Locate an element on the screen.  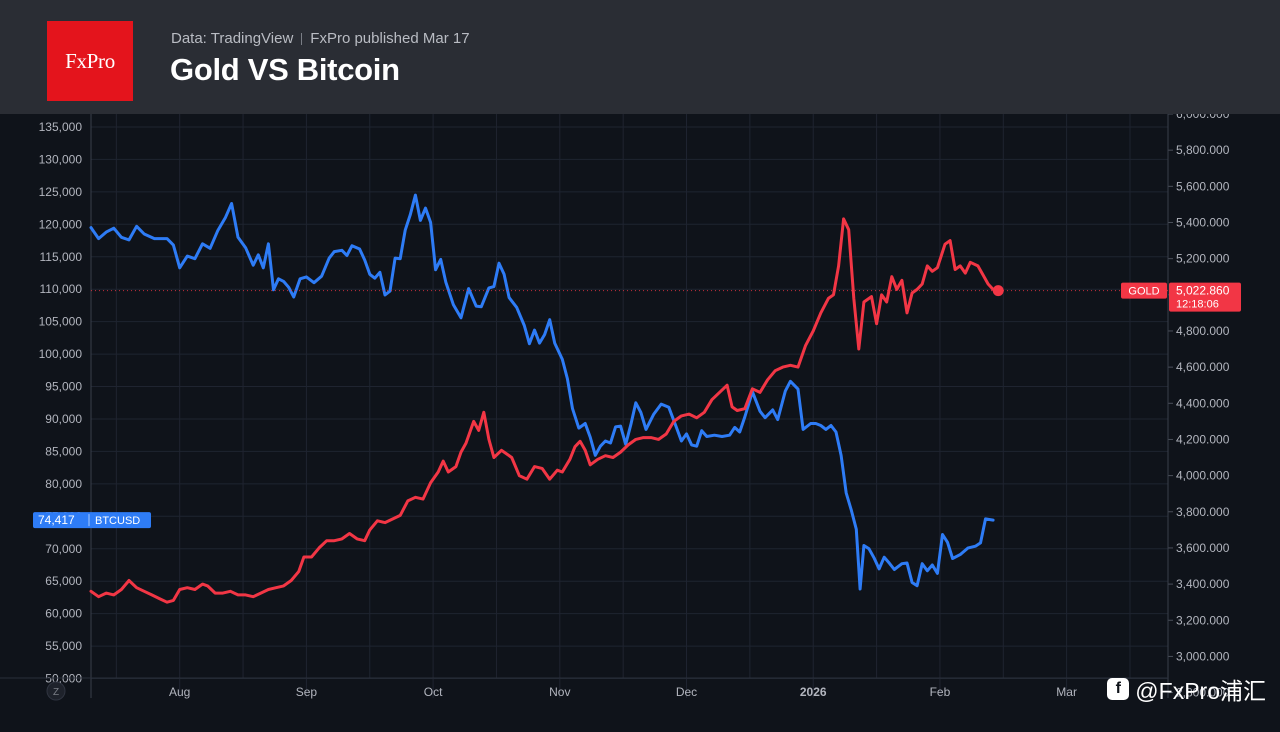
right-tick-label: 3,600.000 is located at coordinates (1203, 548).